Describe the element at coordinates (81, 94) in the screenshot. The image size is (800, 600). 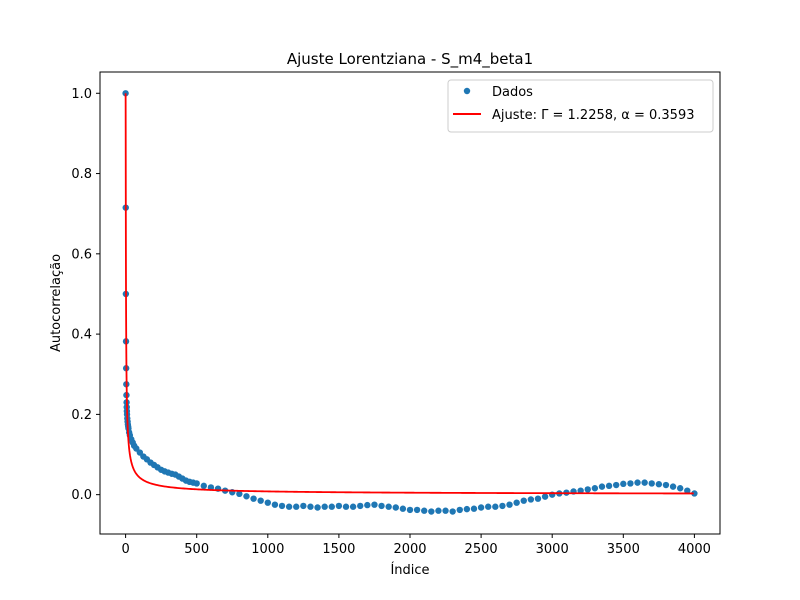
I see `y-tick-label: 1.0` at that location.